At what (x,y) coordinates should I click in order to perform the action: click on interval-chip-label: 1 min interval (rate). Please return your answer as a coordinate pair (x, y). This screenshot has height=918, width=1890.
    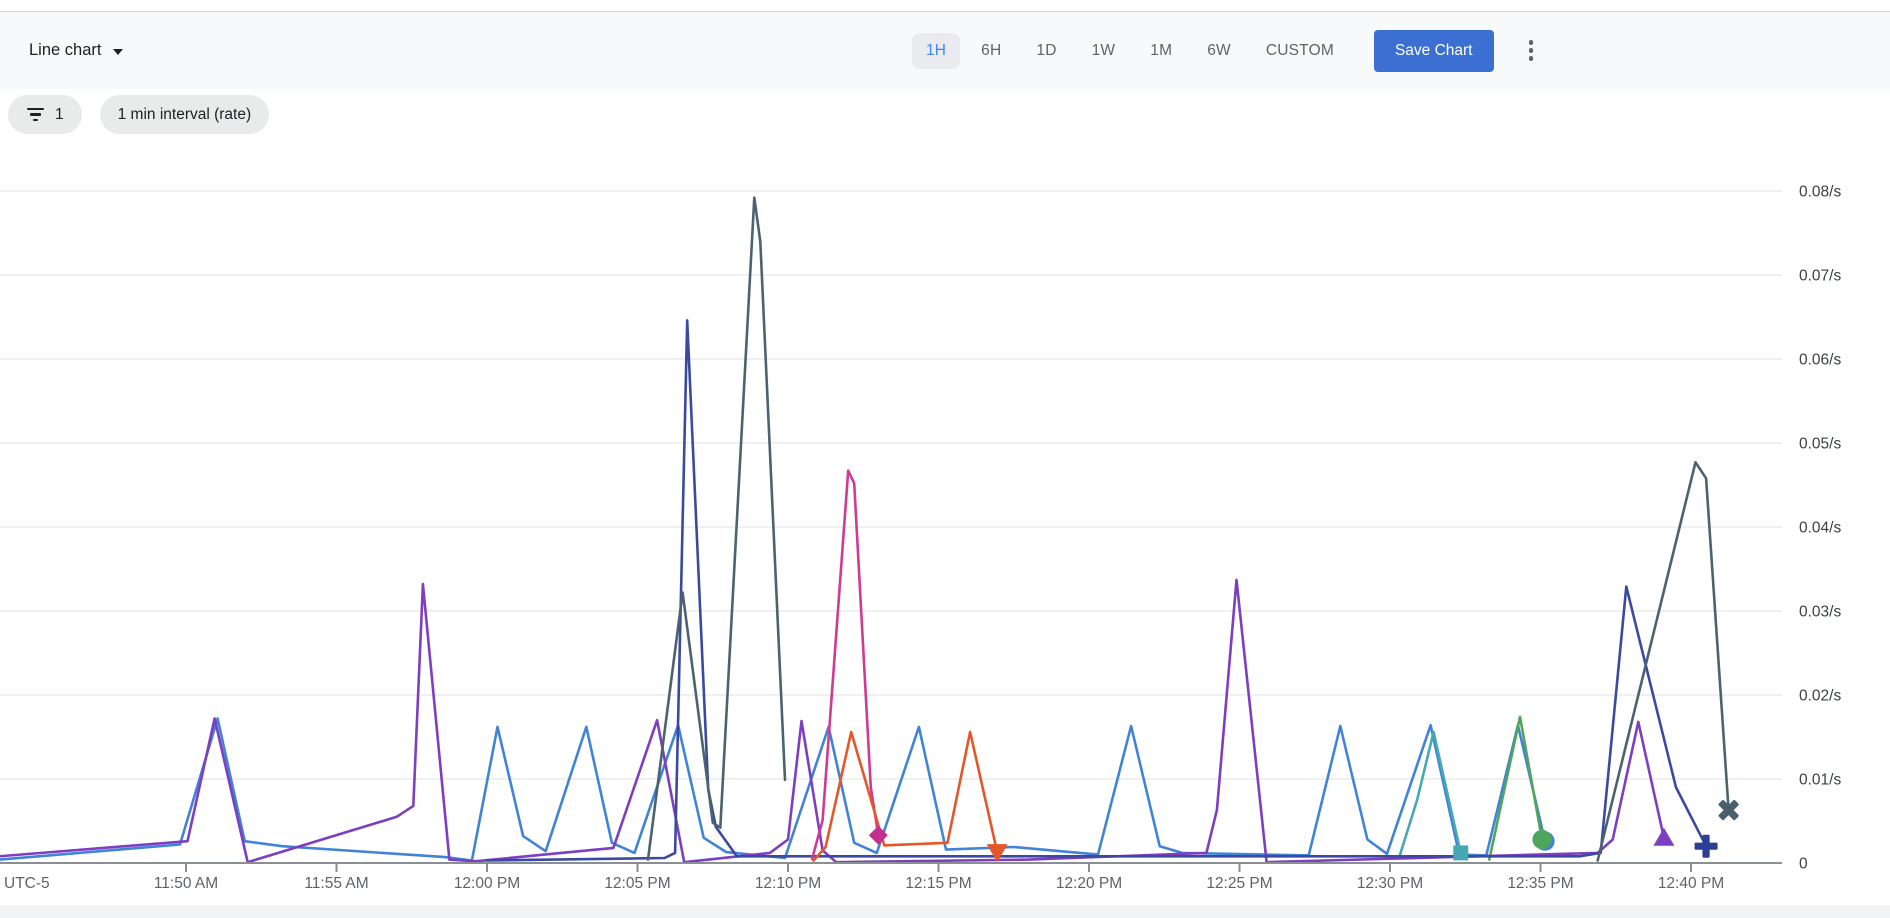
    Looking at the image, I should click on (184, 114).